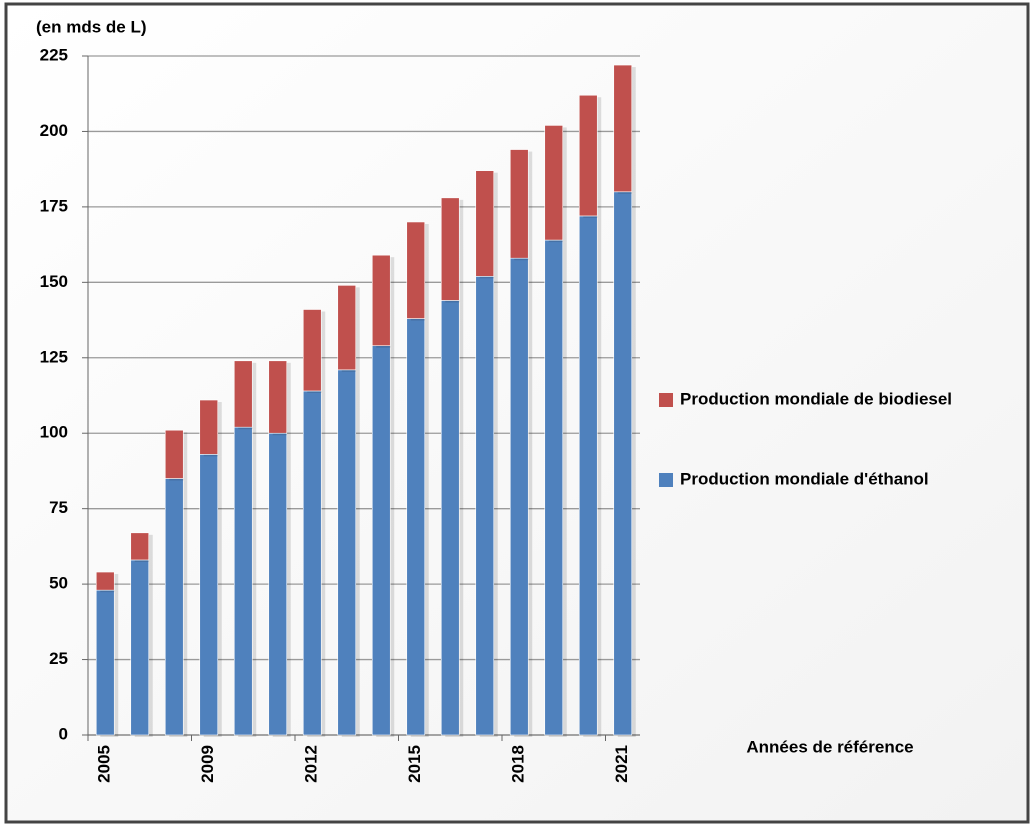  I want to click on x-axis-title: Années de référence, so click(829, 746).